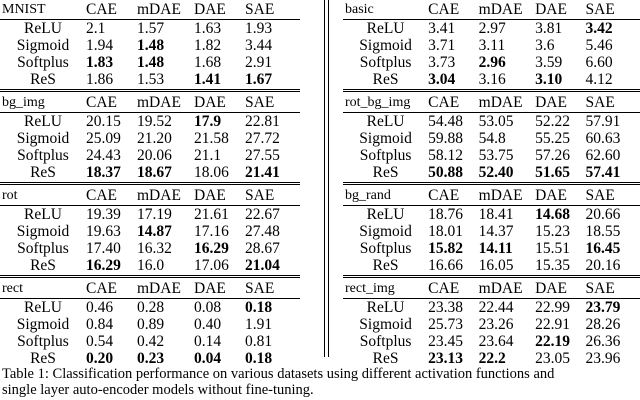  Describe the element at coordinates (103, 214) in the screenshot. I see `result-cell: 19.39` at that location.